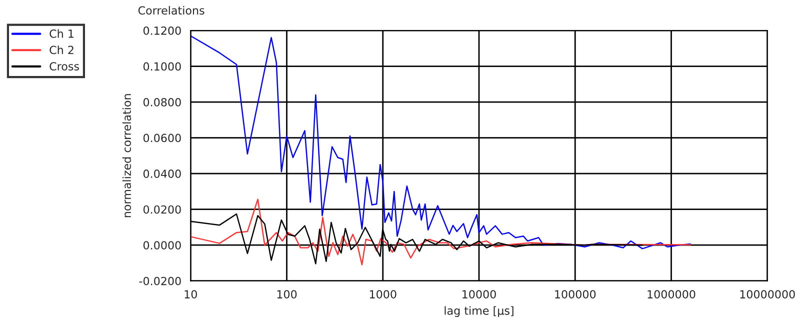  What do you see at coordinates (162, 138) in the screenshot?
I see `y-tick-label: 0.0600` at bounding box center [162, 138].